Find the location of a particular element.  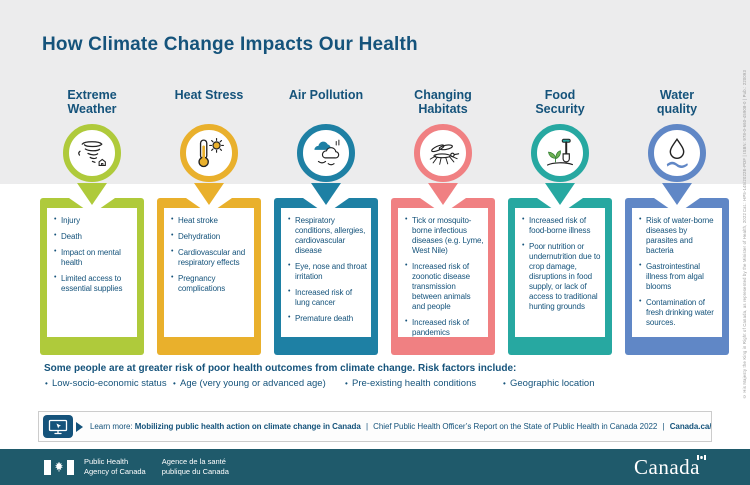

column-header: Air Pollution is located at coordinates (326, 95).